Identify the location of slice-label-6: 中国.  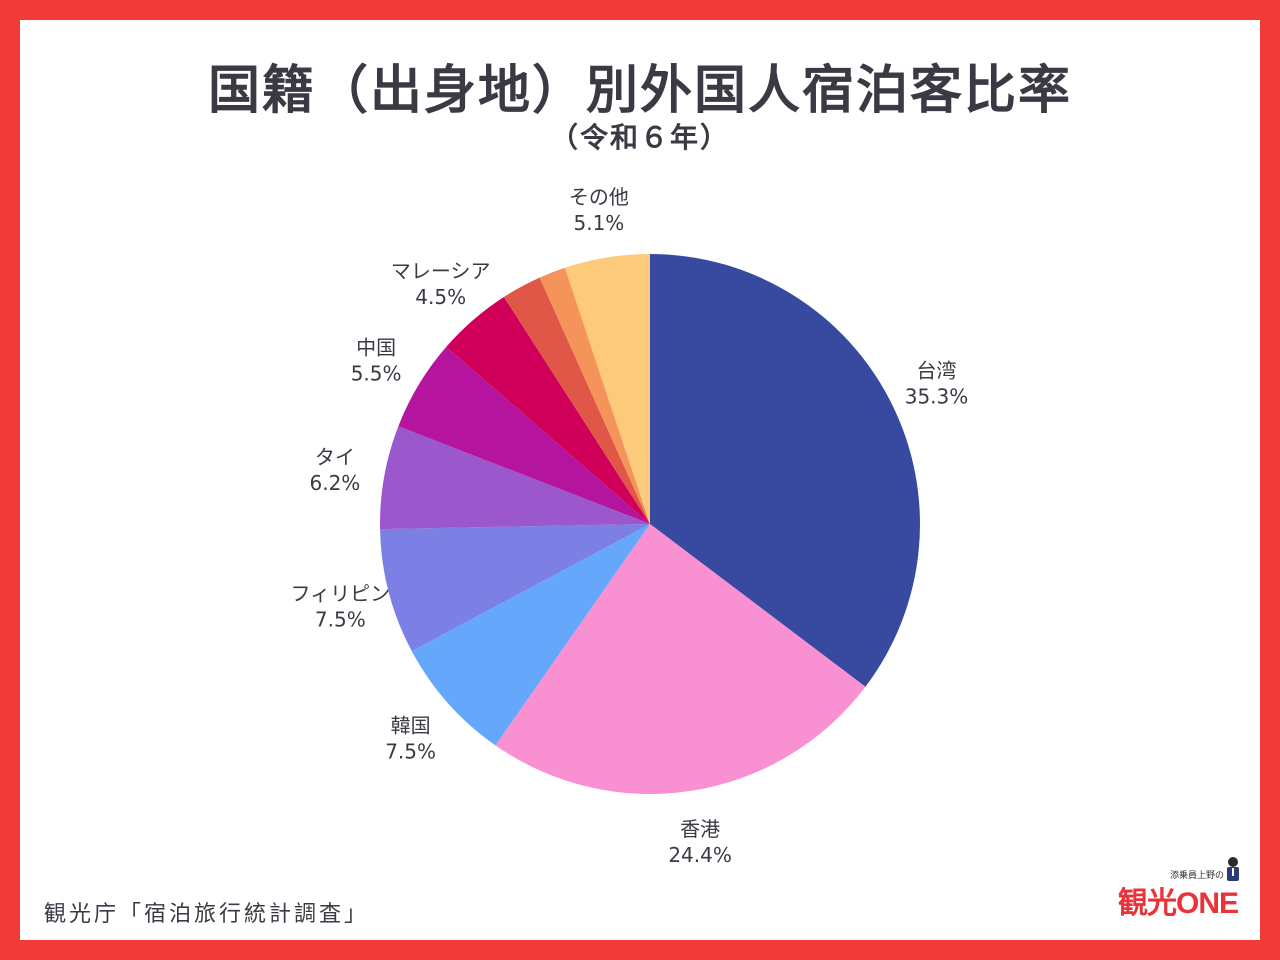
(376, 348).